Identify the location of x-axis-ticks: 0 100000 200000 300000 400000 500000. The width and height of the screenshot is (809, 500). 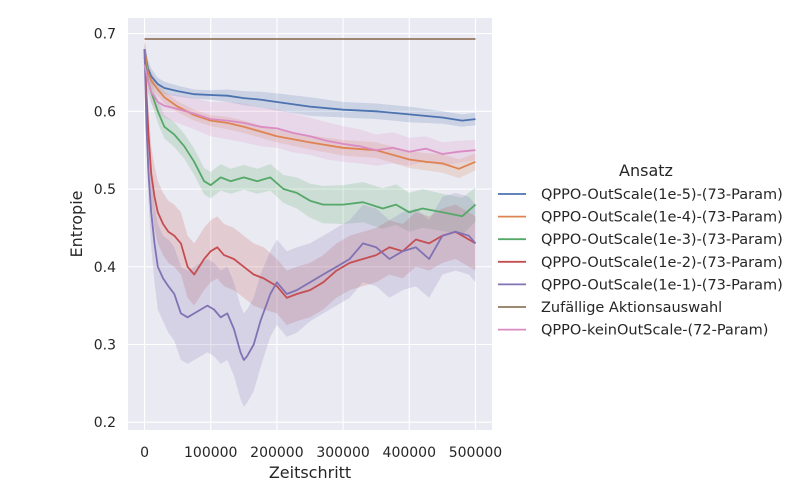
(321, 453).